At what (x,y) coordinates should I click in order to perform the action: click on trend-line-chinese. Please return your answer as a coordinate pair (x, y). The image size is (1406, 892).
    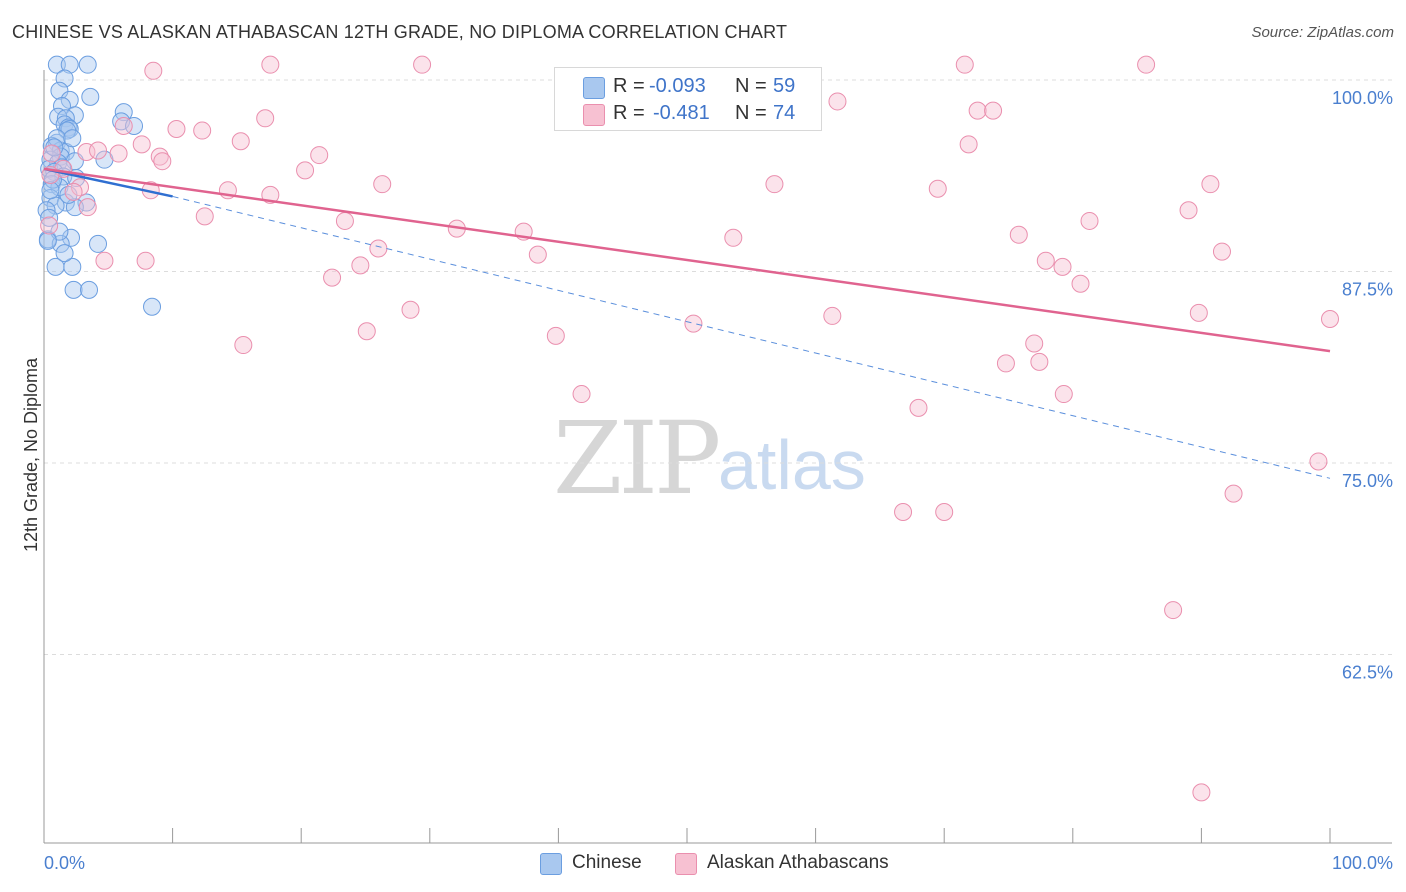
    Looking at the image, I should click on (108, 182).